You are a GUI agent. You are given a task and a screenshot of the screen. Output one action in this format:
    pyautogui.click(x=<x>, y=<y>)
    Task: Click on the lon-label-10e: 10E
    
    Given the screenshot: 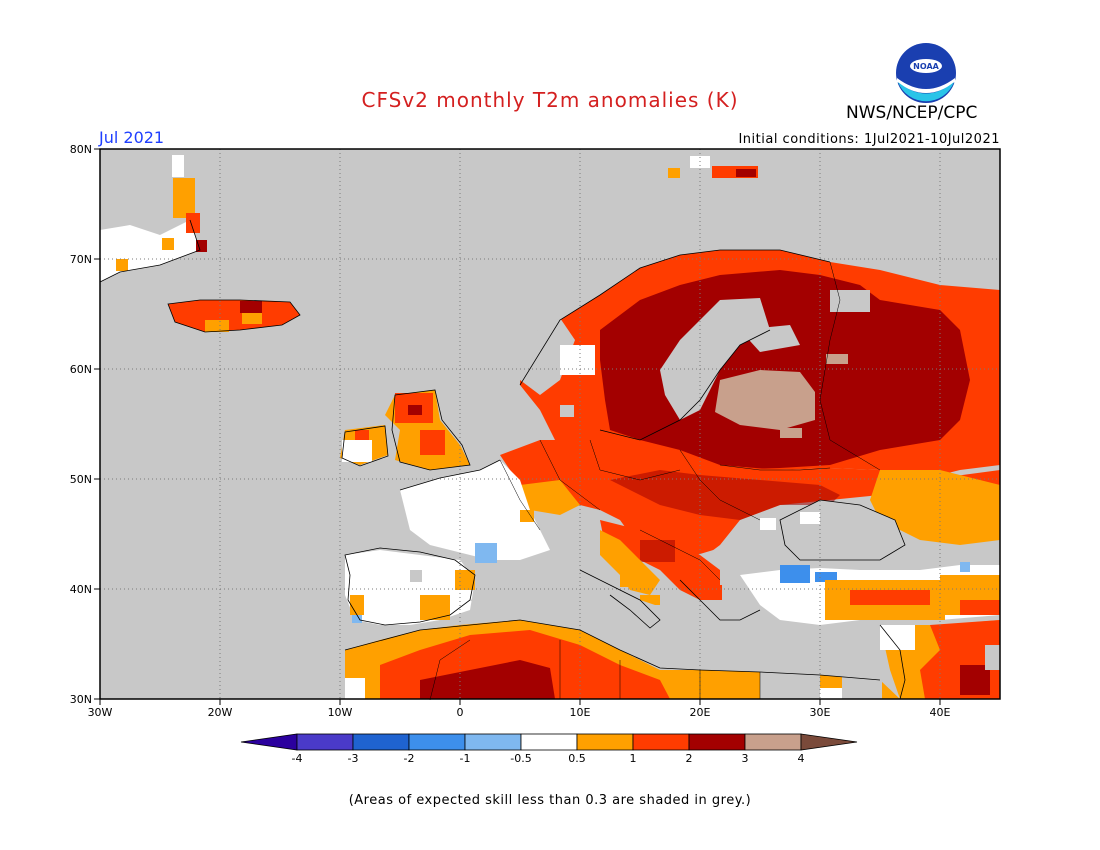 What is the action you would take?
    pyautogui.click(x=580, y=712)
    